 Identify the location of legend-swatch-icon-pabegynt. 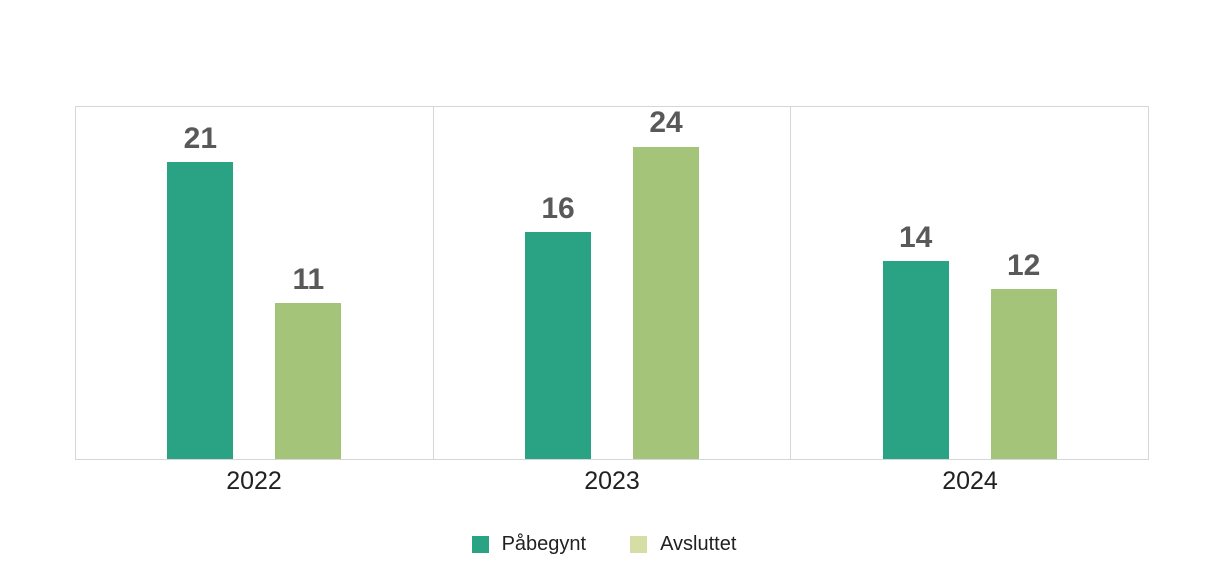
(480, 544).